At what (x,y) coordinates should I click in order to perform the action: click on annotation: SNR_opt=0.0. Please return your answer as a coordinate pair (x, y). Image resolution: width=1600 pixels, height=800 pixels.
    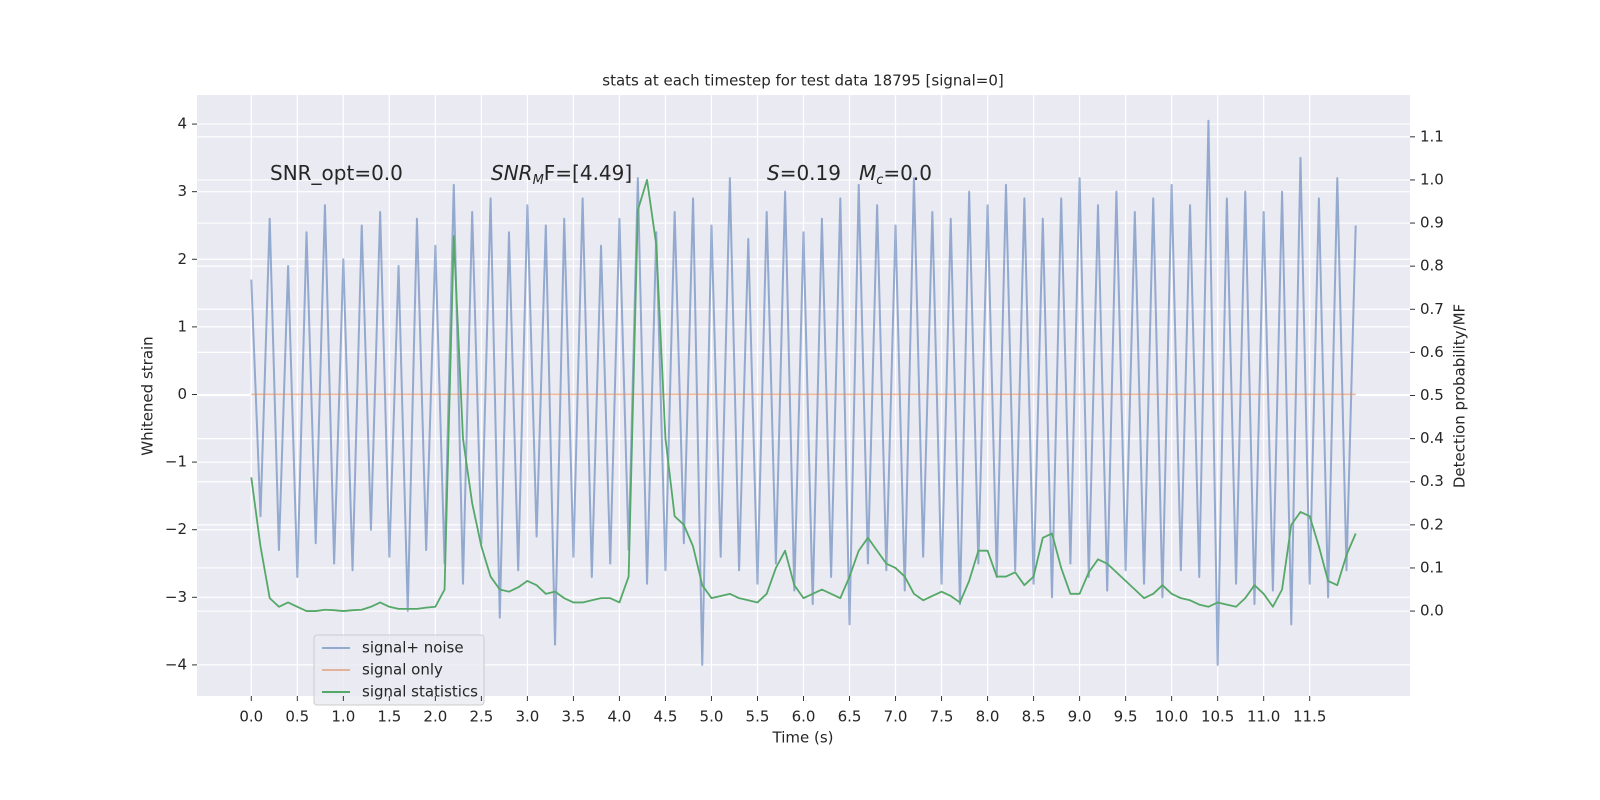
    Looking at the image, I should click on (336, 173).